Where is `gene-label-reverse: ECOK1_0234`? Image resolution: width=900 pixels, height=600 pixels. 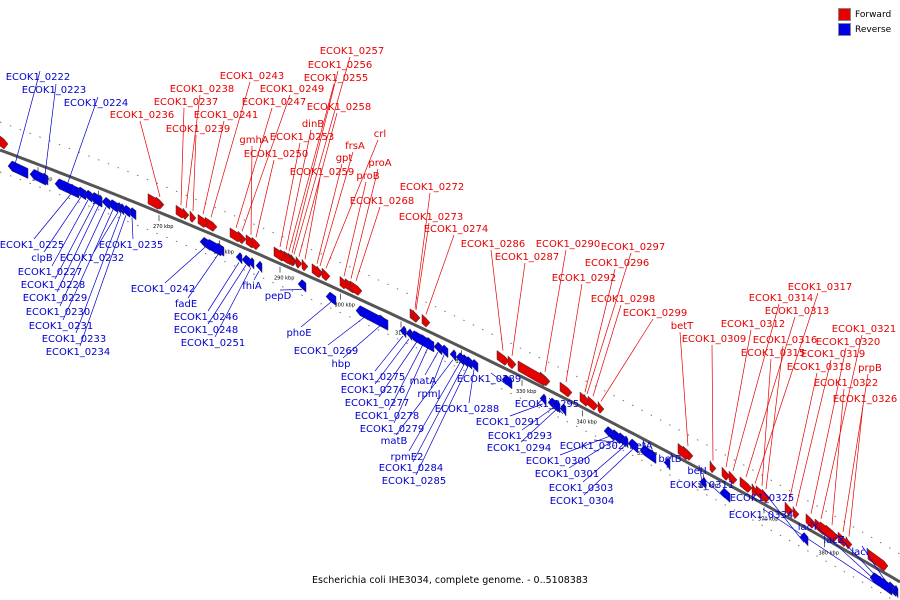
gene-label-reverse: ECOK1_0234 is located at coordinates (78, 352).